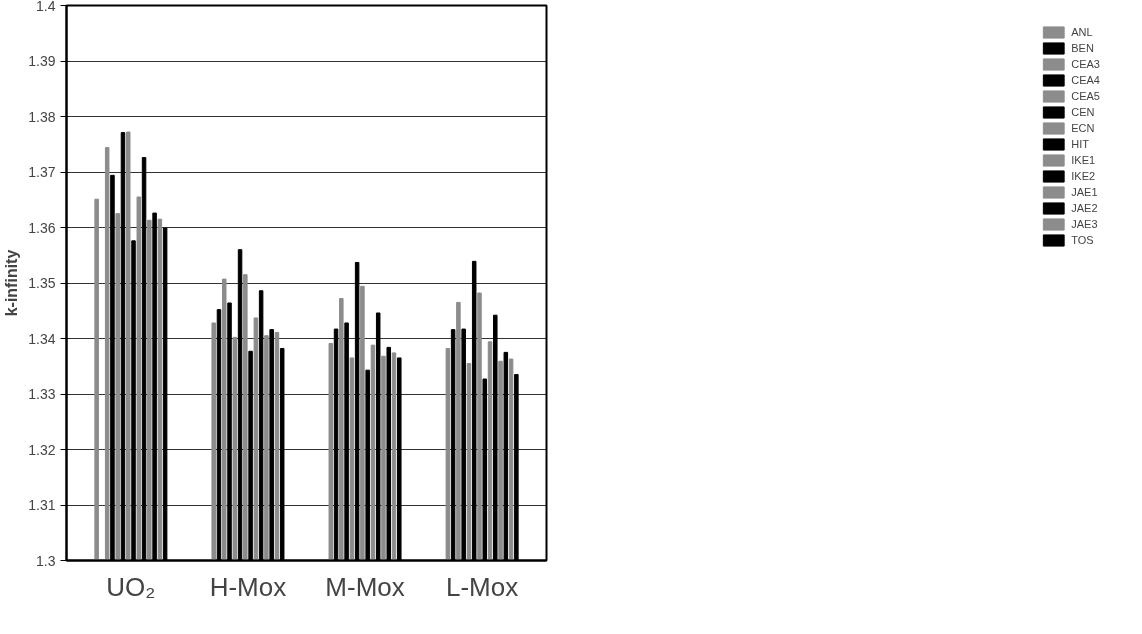  I want to click on legend-label: ECN, so click(1083, 128).